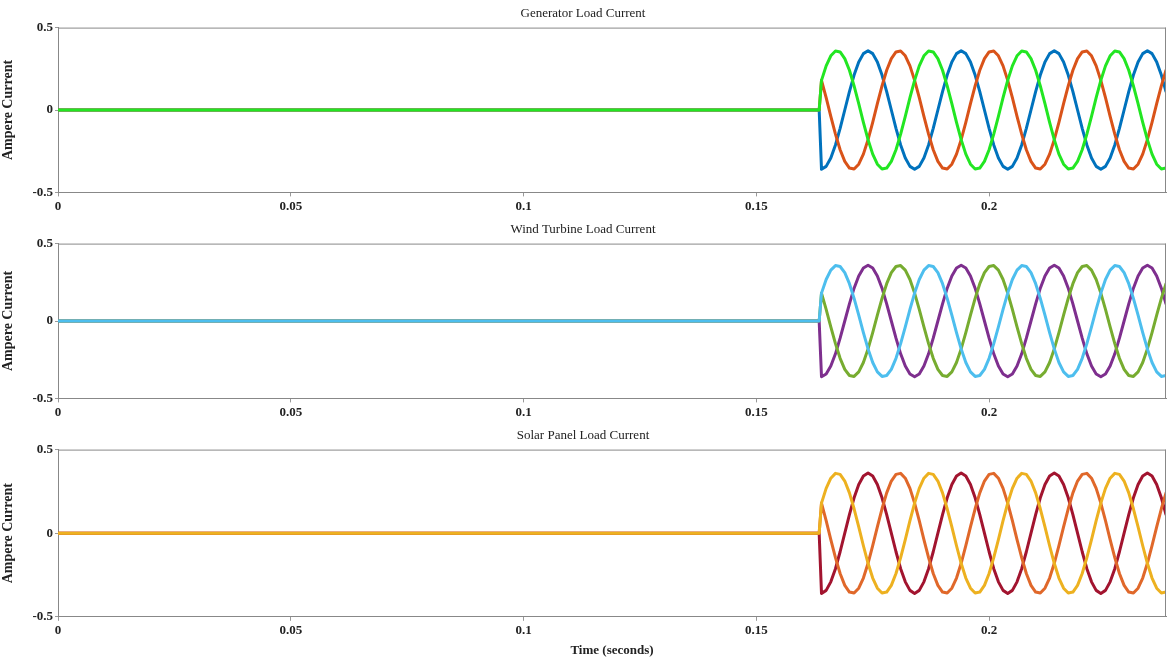 This screenshot has height=660, width=1168. Describe the element at coordinates (583, 435) in the screenshot. I see `chart-title: Solar Panel Load Current` at that location.